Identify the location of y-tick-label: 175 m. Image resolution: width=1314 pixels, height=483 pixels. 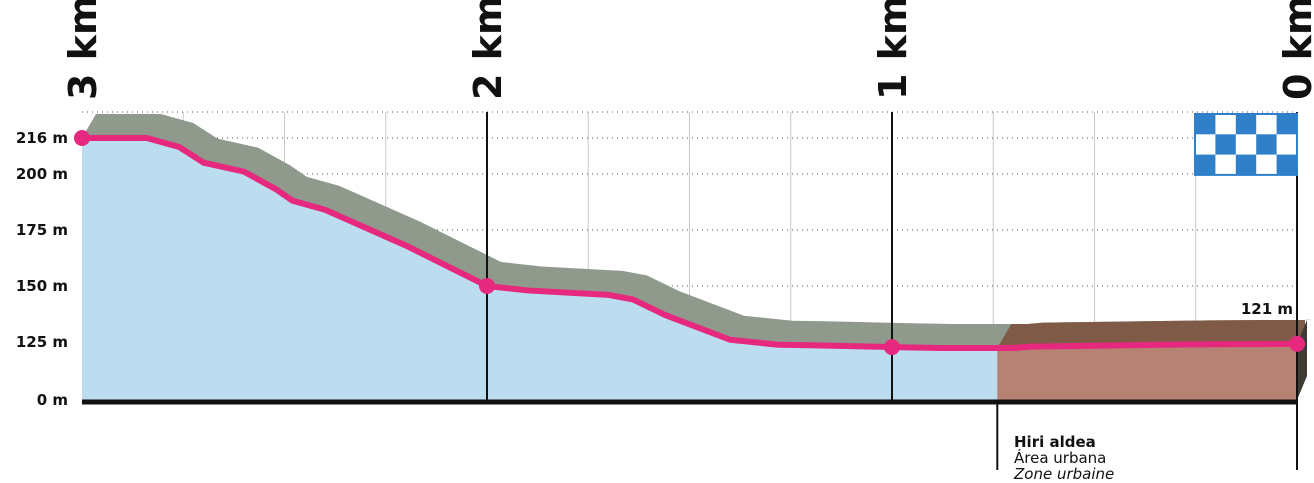
(42, 230).